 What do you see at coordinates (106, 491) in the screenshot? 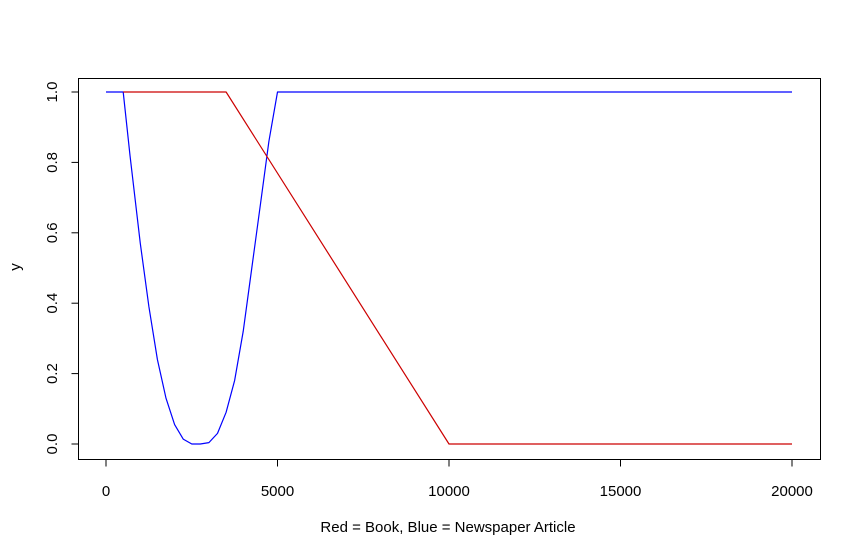
I see `x-tick-label: 0` at bounding box center [106, 491].